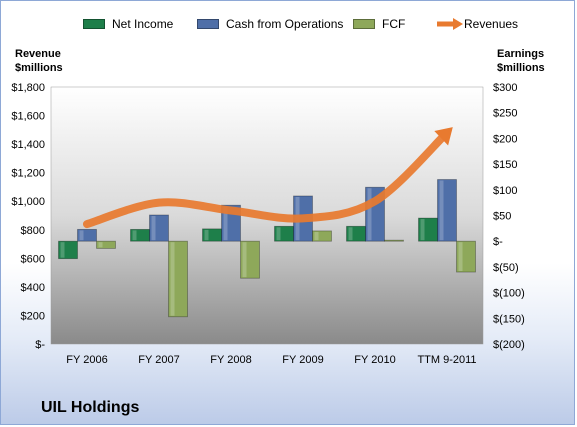 Image resolution: width=577 pixels, height=427 pixels. What do you see at coordinates (521, 61) in the screenshot?
I see `right-axis-title: Earnings $millions` at bounding box center [521, 61].